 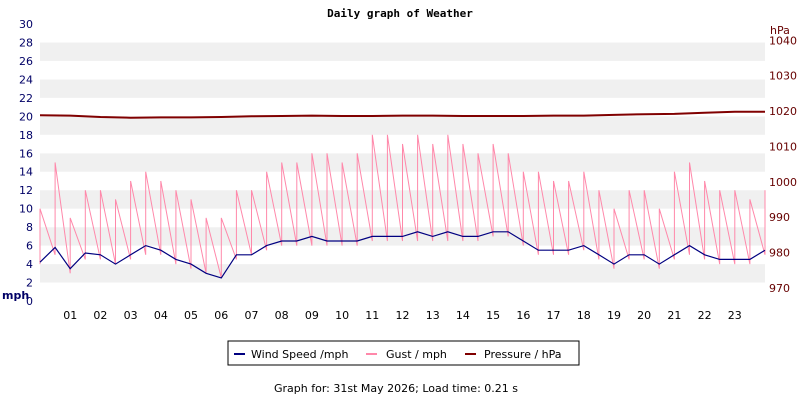 What do you see at coordinates (644, 315) in the screenshot?
I see `x-tick-label: 20` at bounding box center [644, 315].